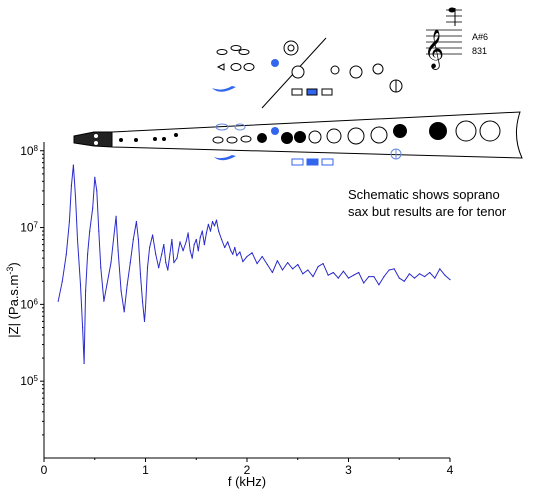 The image size is (560, 500). Describe the element at coordinates (13, 299) in the screenshot. I see `y-axis-label: |Z| (Pa.s.m-3)` at that location.